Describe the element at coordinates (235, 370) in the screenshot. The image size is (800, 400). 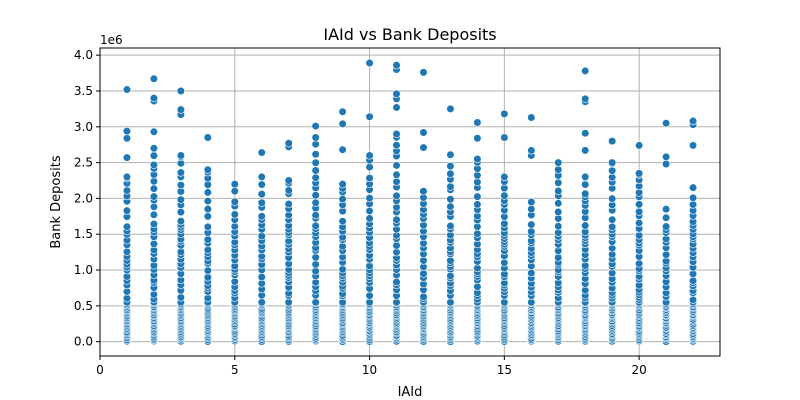
I see `x-tick-label: 5` at that location.